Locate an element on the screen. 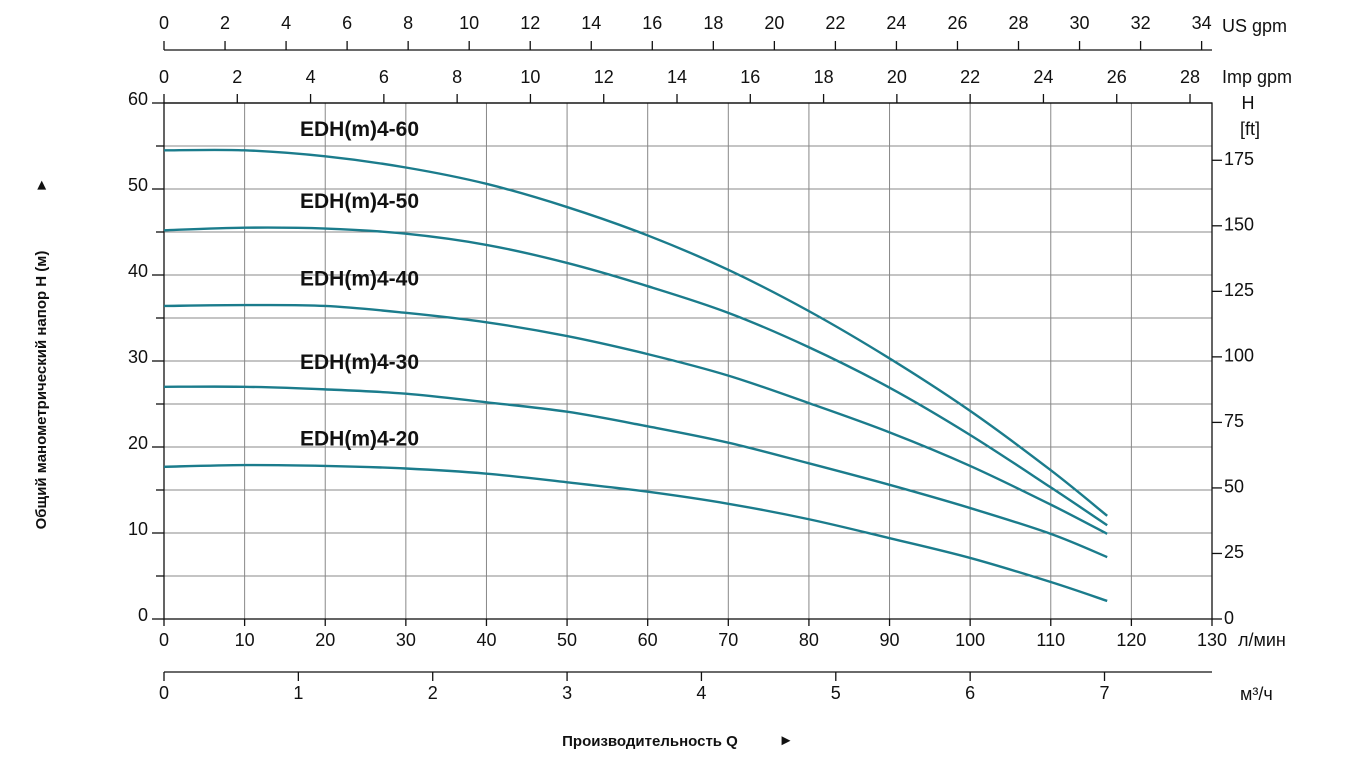  y2-tick-label: 50 is located at coordinates (1234, 487).